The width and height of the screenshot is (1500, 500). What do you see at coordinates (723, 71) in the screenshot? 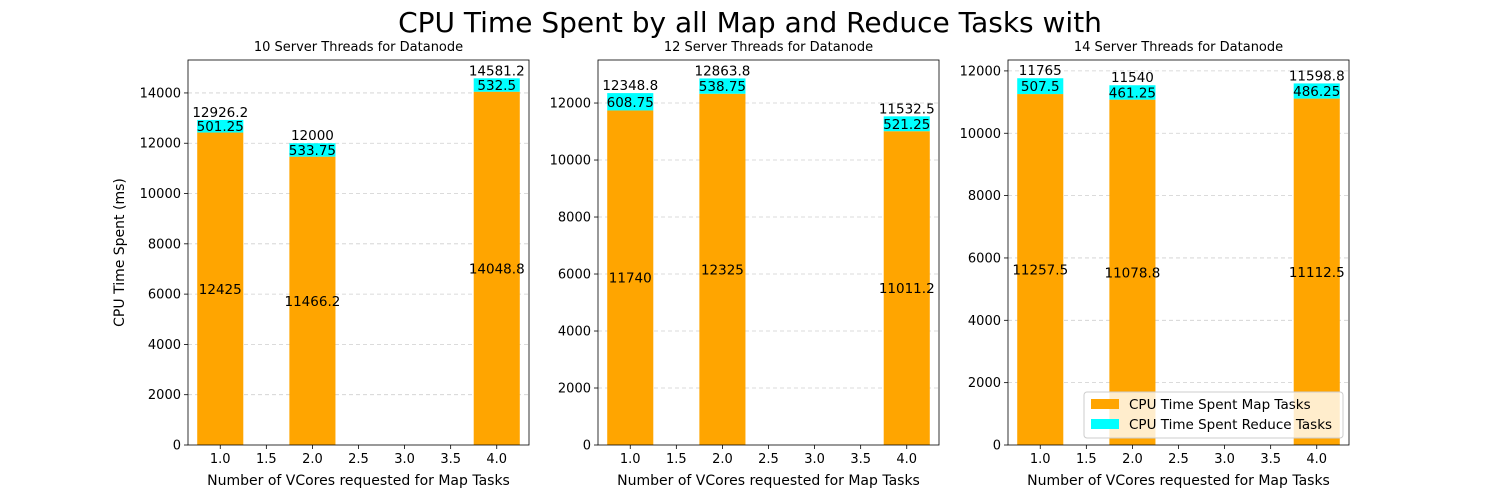
I see `bar-total-label: 12863.8` at bounding box center [723, 71].